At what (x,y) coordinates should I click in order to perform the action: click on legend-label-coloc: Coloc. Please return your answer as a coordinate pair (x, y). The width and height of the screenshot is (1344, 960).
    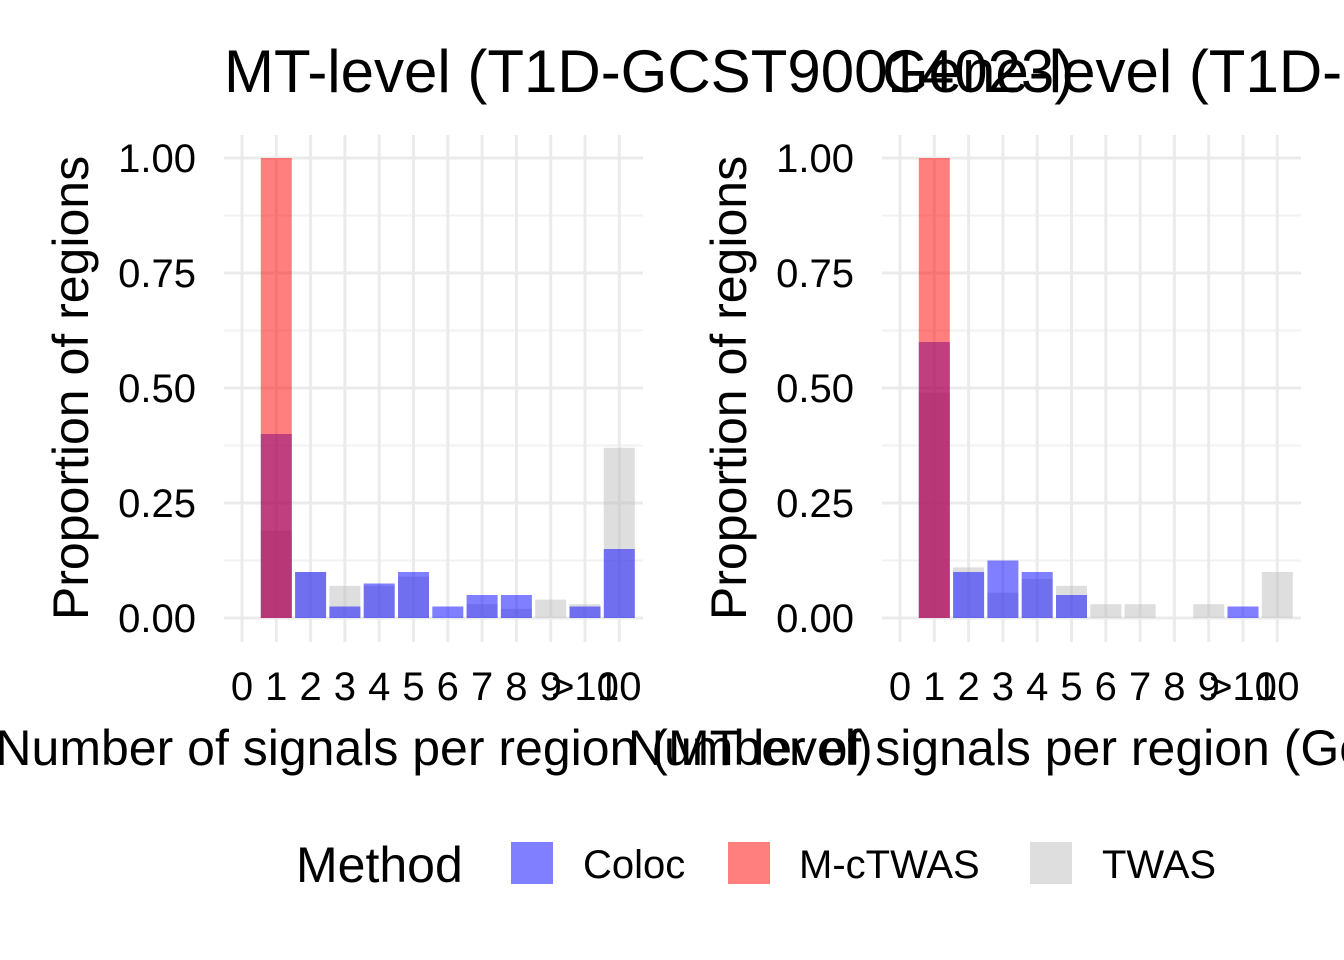
    Looking at the image, I should click on (634, 865).